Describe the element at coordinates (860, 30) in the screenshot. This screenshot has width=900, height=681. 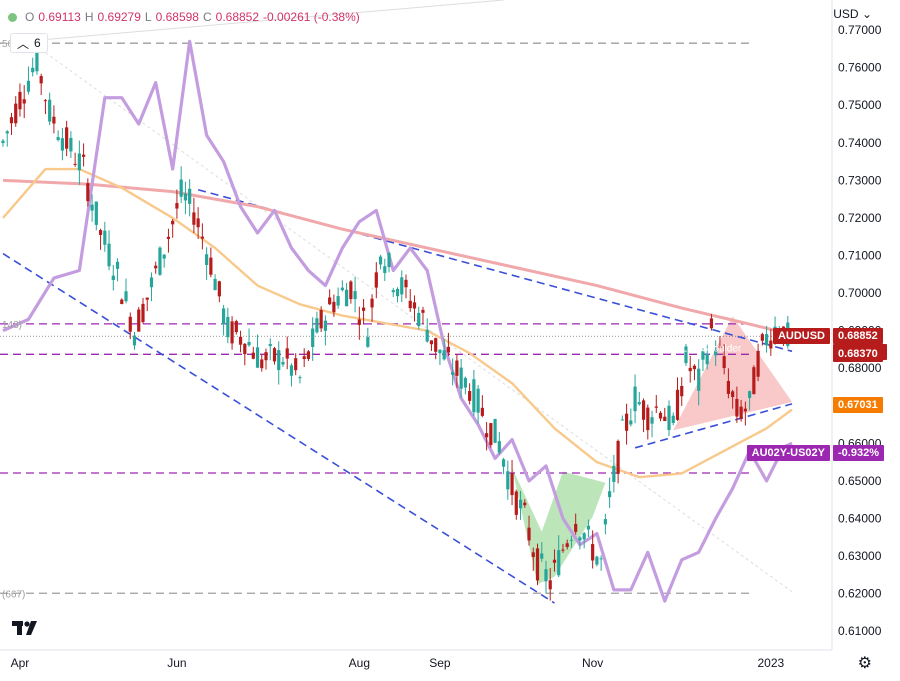
I see `y-tick-label: 0.77000` at that location.